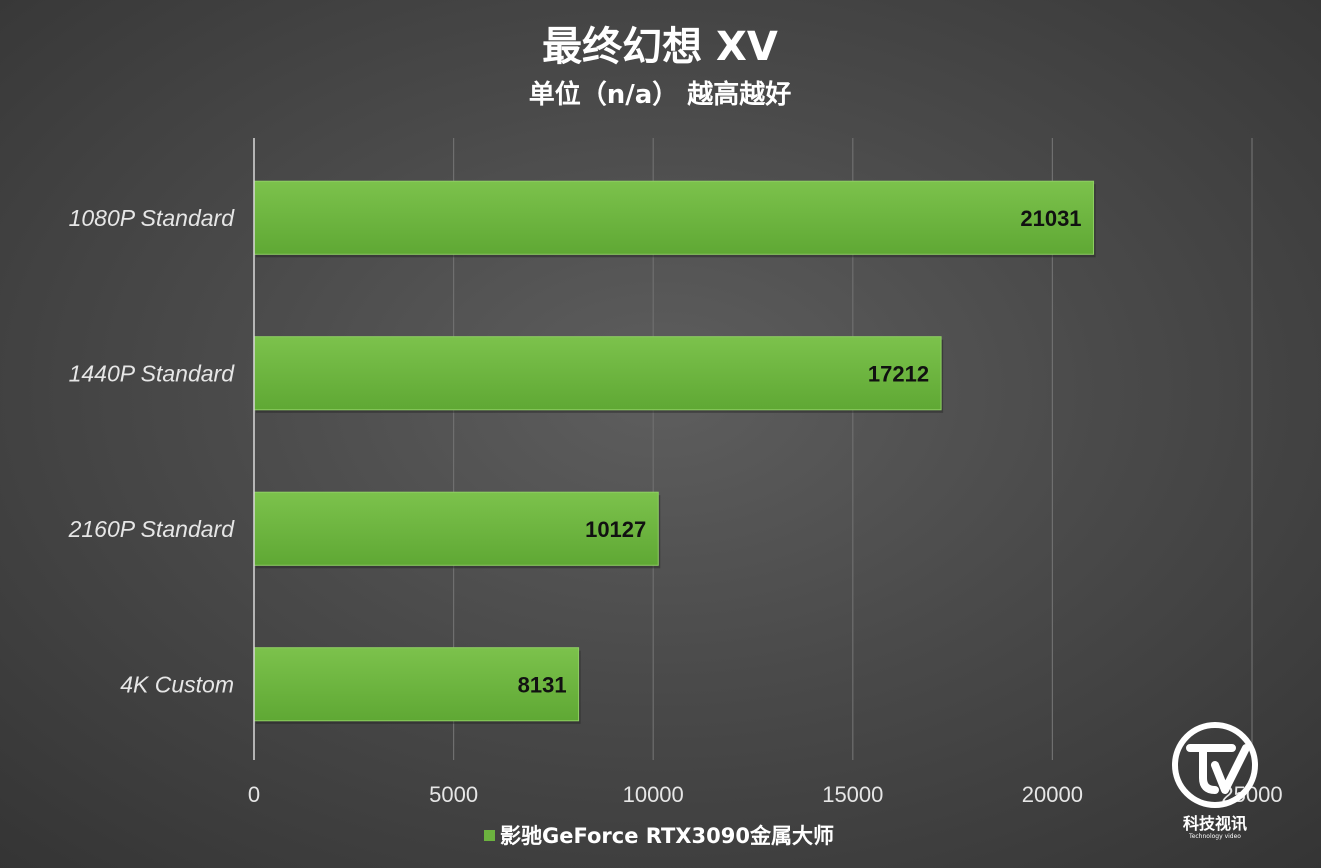 The width and height of the screenshot is (1321, 868). What do you see at coordinates (615, 529) in the screenshot?
I see `data-label: 10127` at bounding box center [615, 529].